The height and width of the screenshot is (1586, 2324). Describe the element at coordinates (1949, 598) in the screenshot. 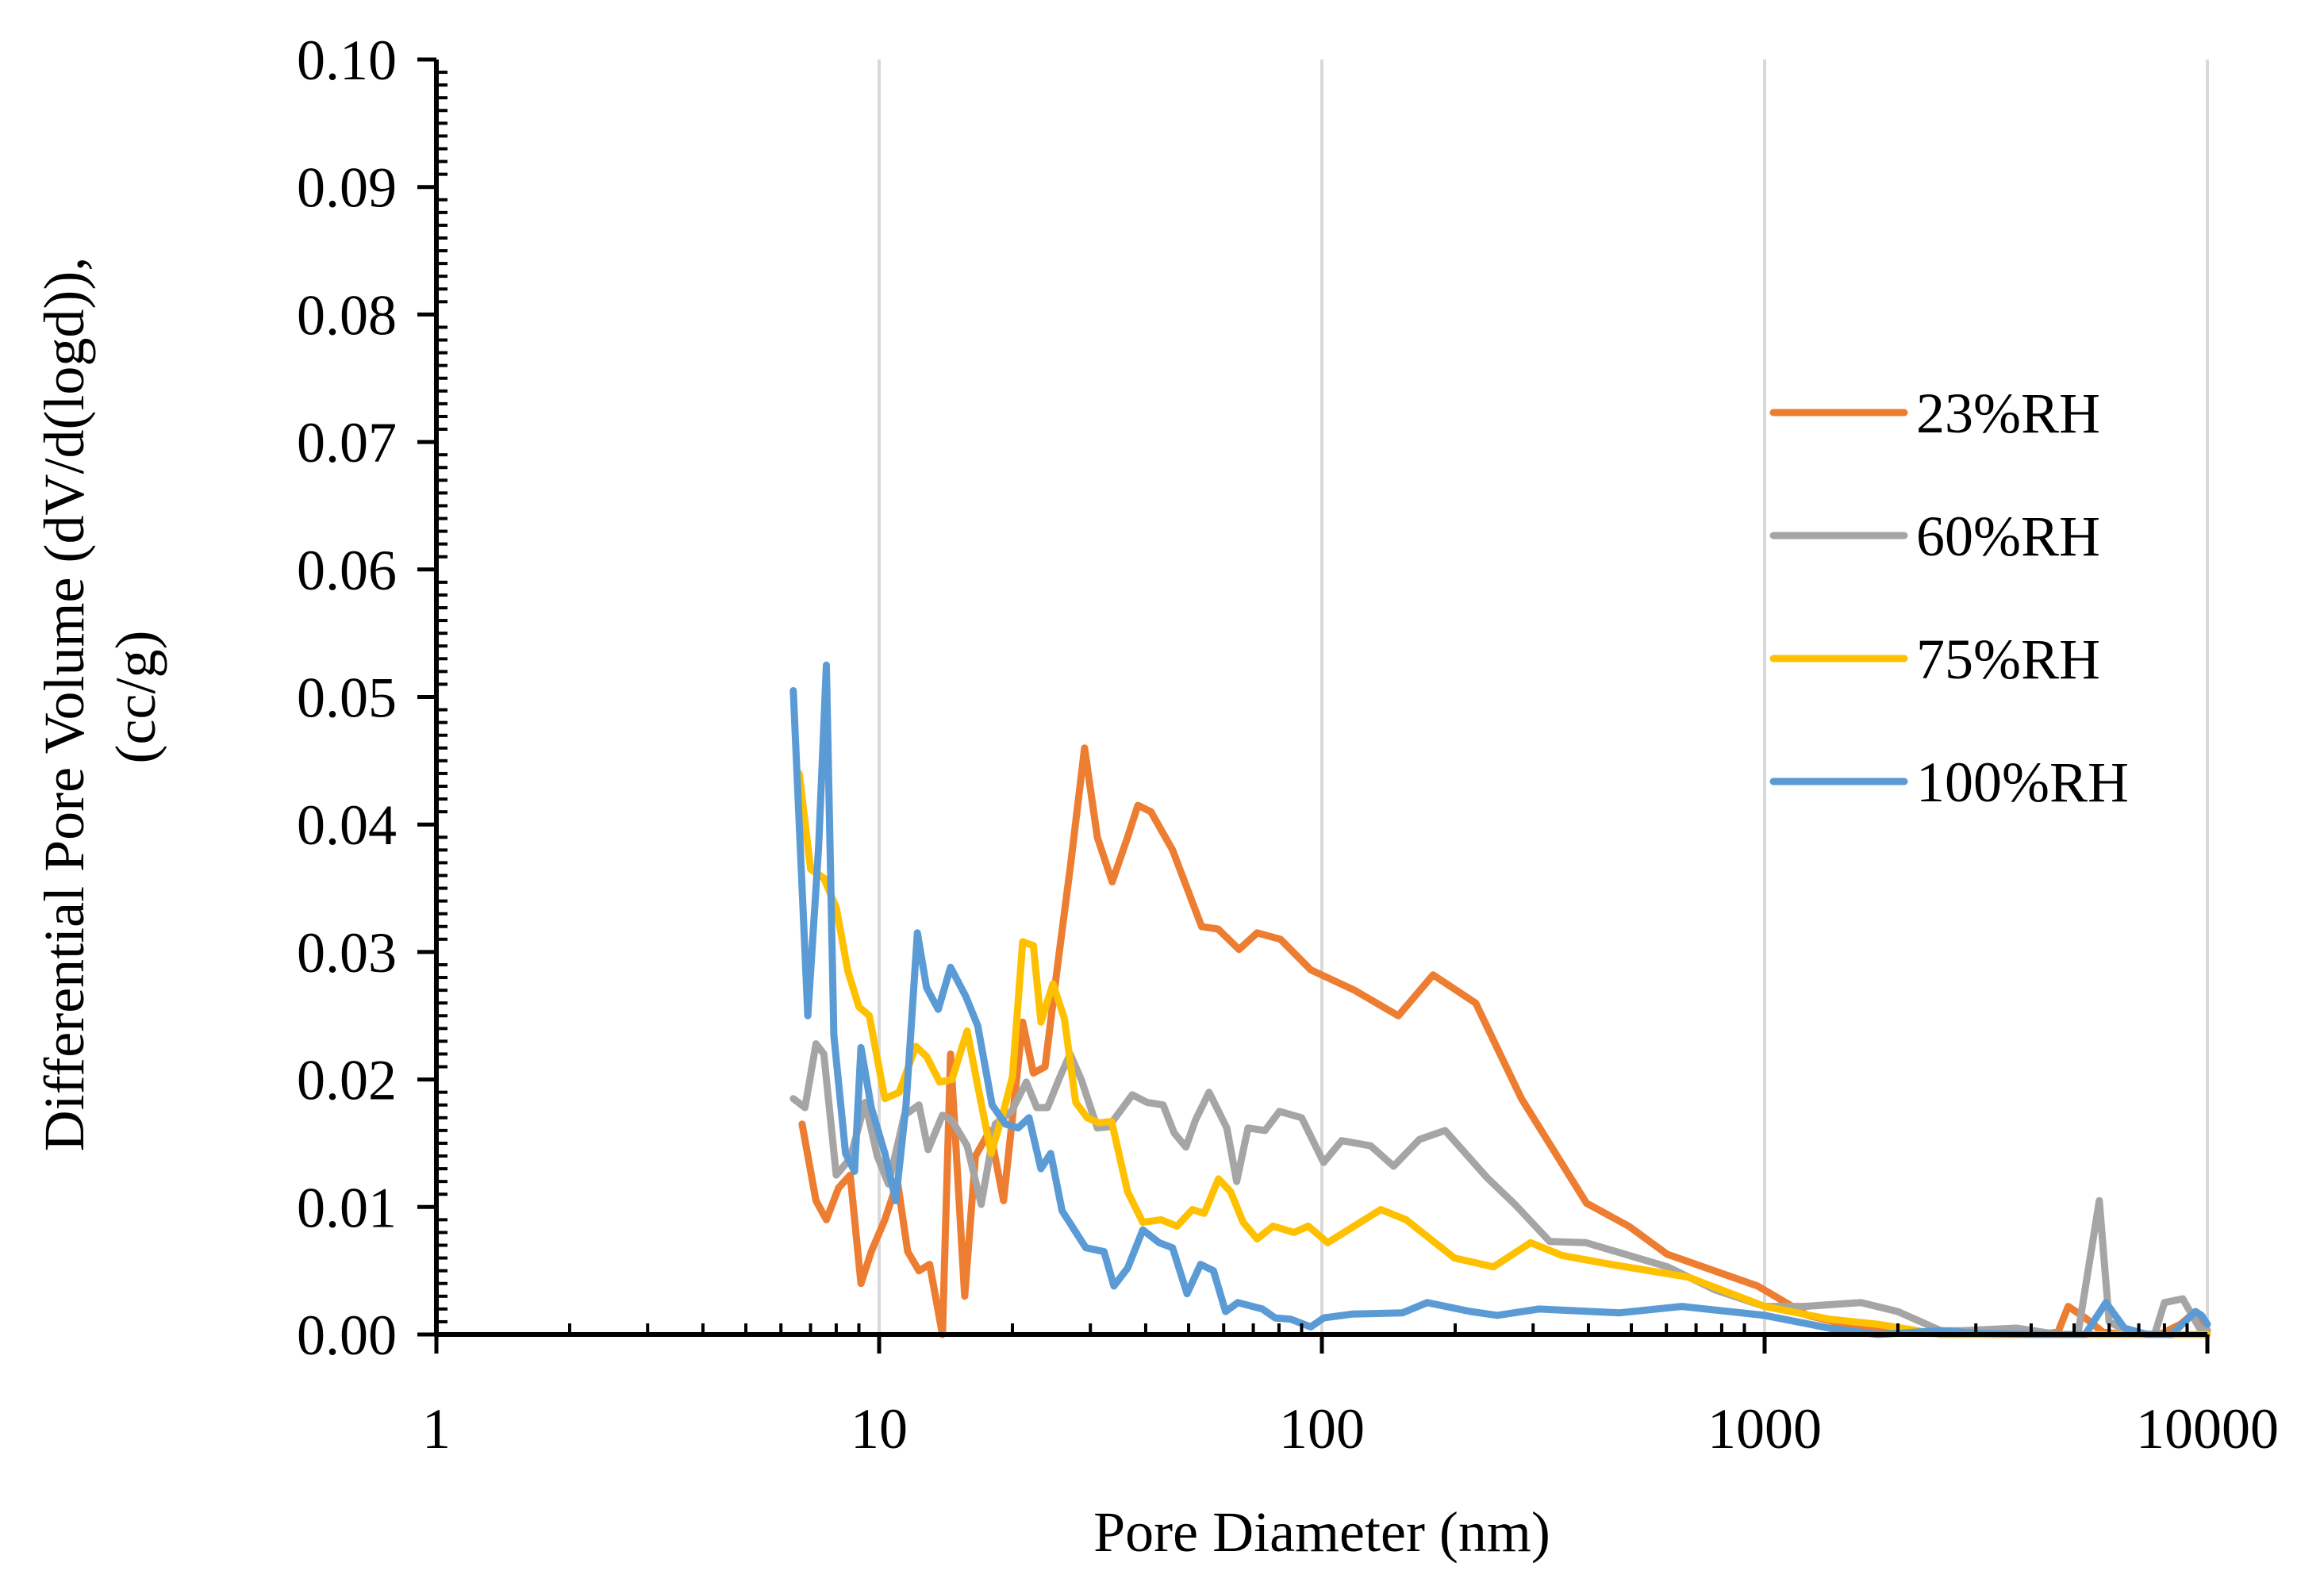

I see `legend: 23%RH 60%RH 75%RH 100%RH` at that location.